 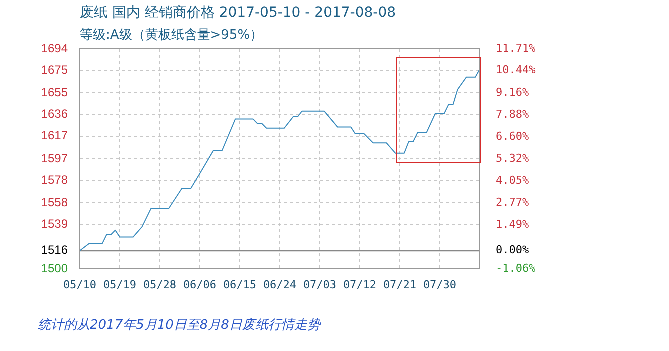 I want to click on y-tick-label: 1558, so click(x=54, y=203).